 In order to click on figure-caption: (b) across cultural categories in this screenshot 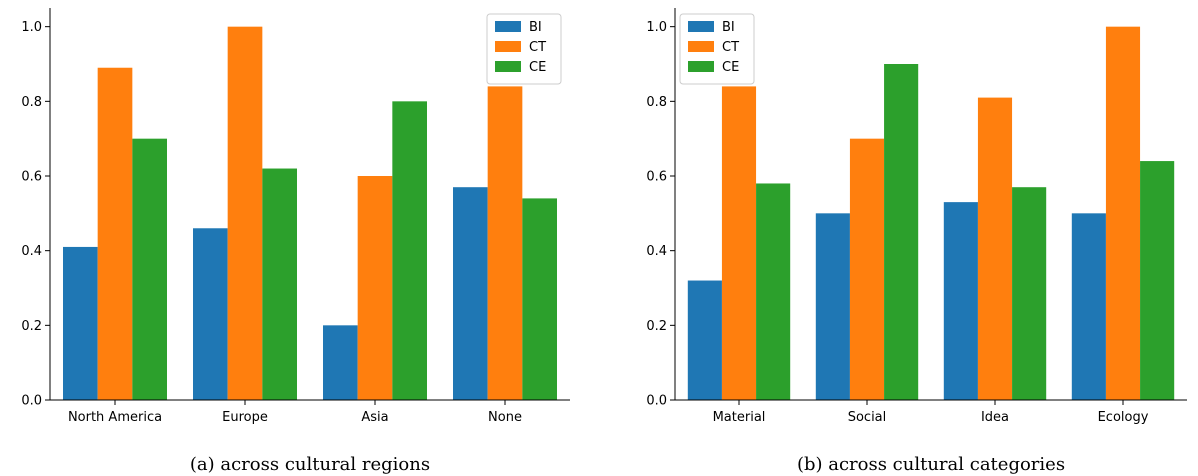, I will do `click(931, 464)`.